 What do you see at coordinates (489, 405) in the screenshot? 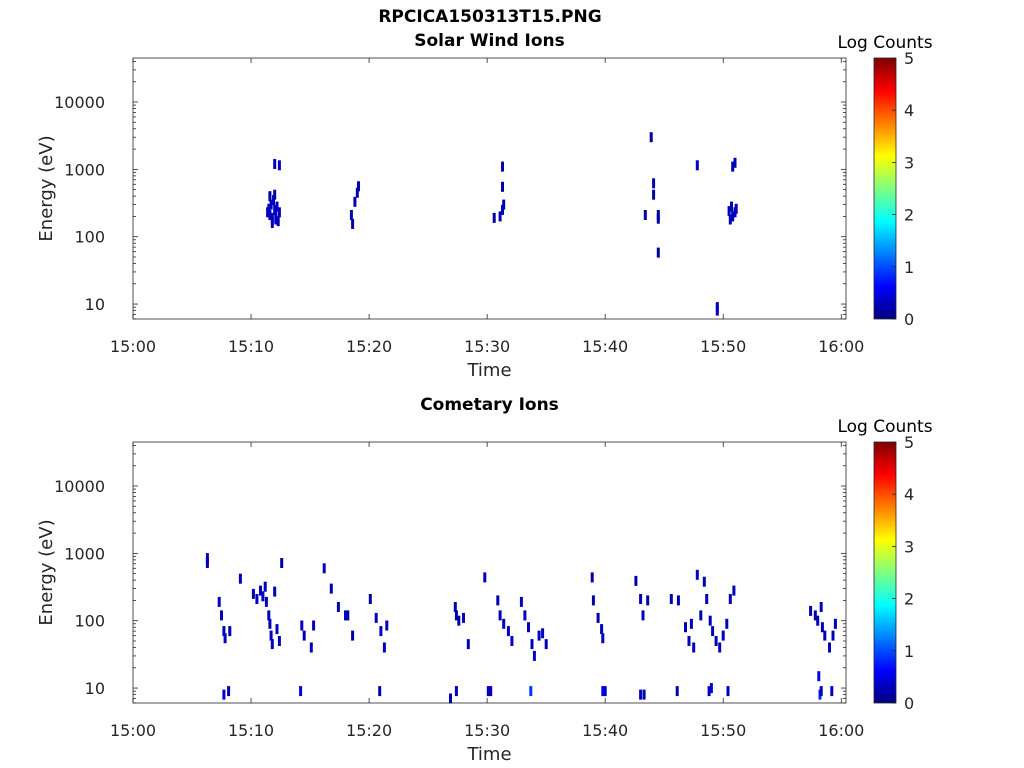
I see `cometary-ions-panel-title: Cometary Ions` at bounding box center [489, 405].